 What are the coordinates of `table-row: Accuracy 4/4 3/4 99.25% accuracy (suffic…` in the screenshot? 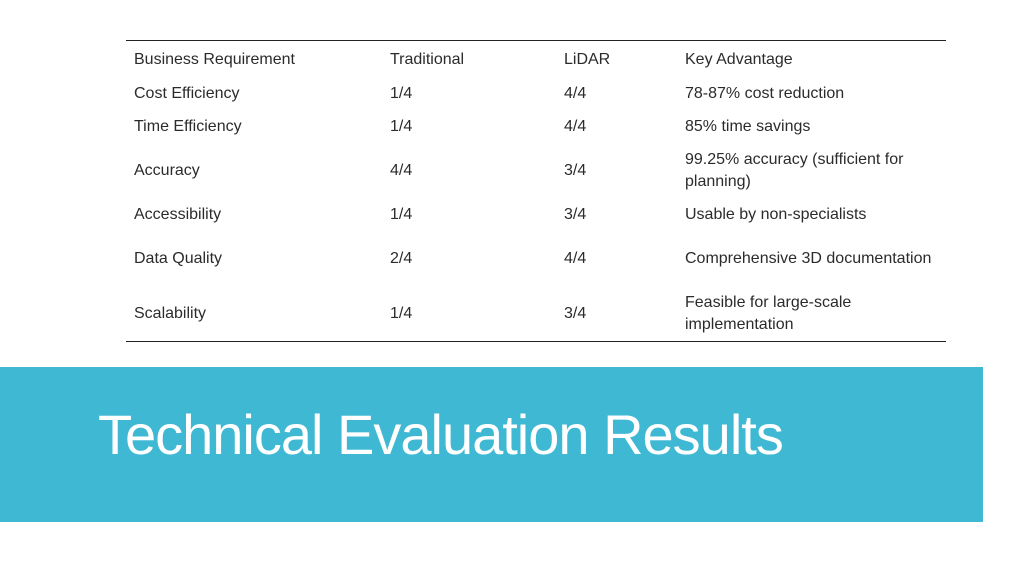 It's located at (536, 170).